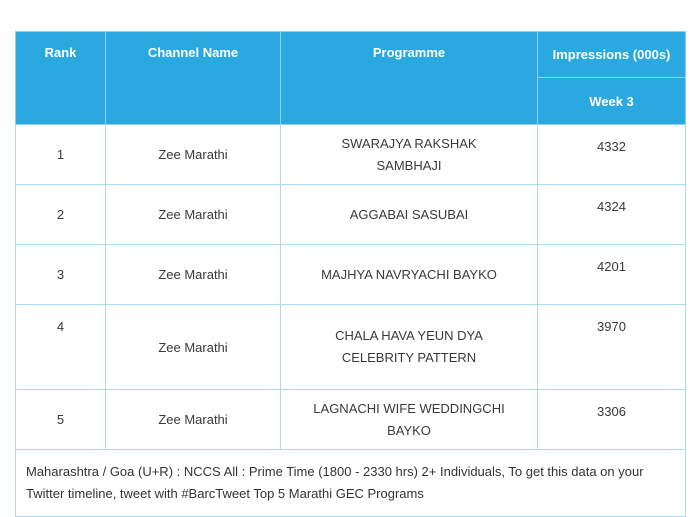 This screenshot has width=700, height=517. I want to click on rank-cell: 4, so click(60, 347).